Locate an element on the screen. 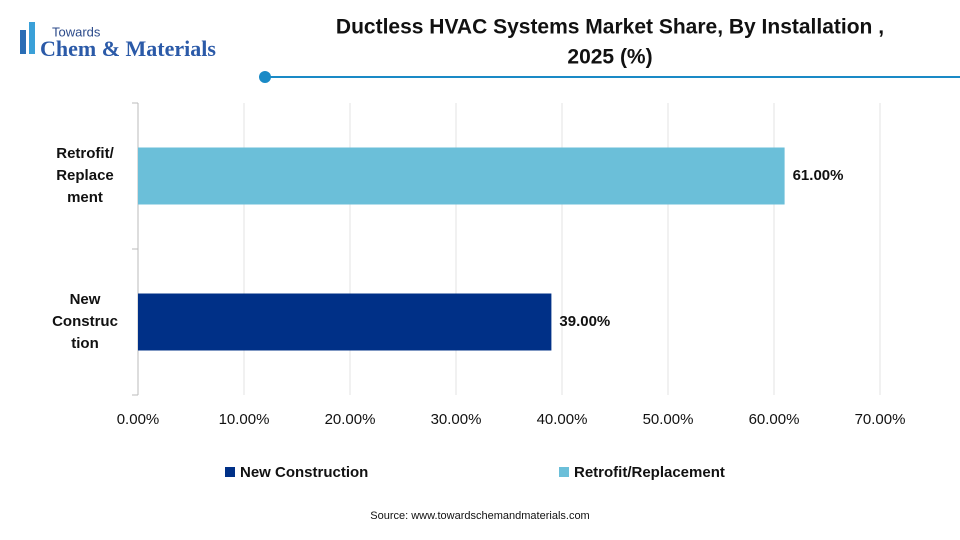  logo: Towards Chem & Materials is located at coordinates (118, 41).